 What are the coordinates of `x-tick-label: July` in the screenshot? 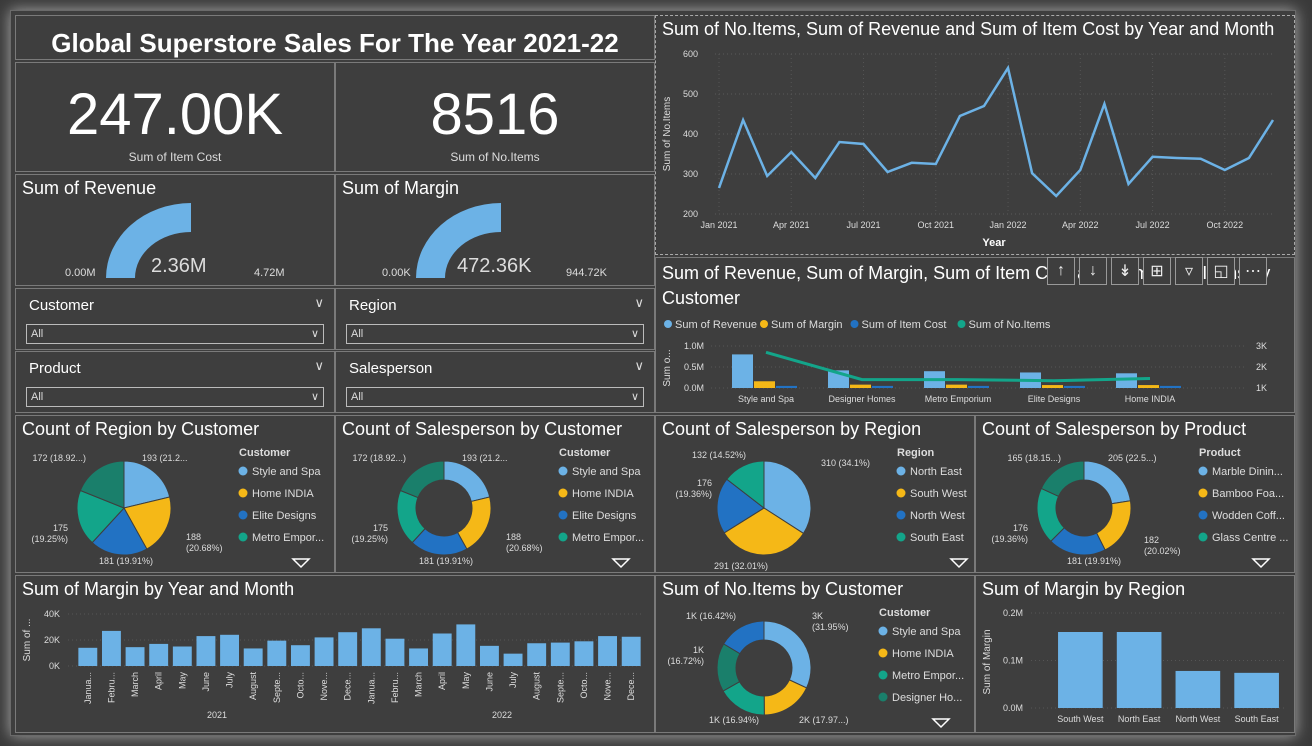 It's located at (230, 680).